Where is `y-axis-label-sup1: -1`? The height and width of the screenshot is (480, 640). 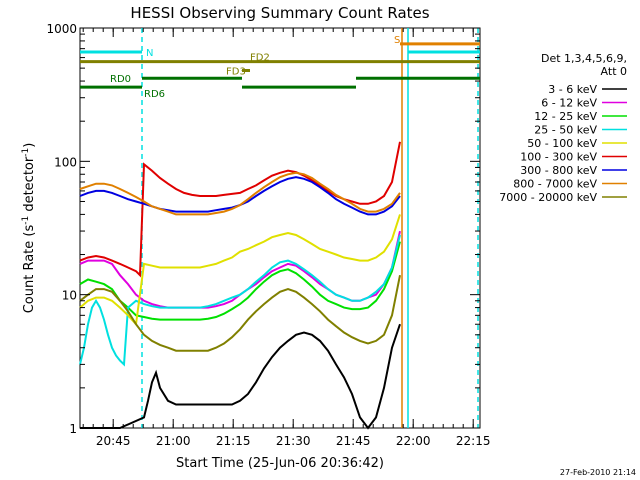 y-axis-label-sup1: -1 is located at coordinates (26, 220).